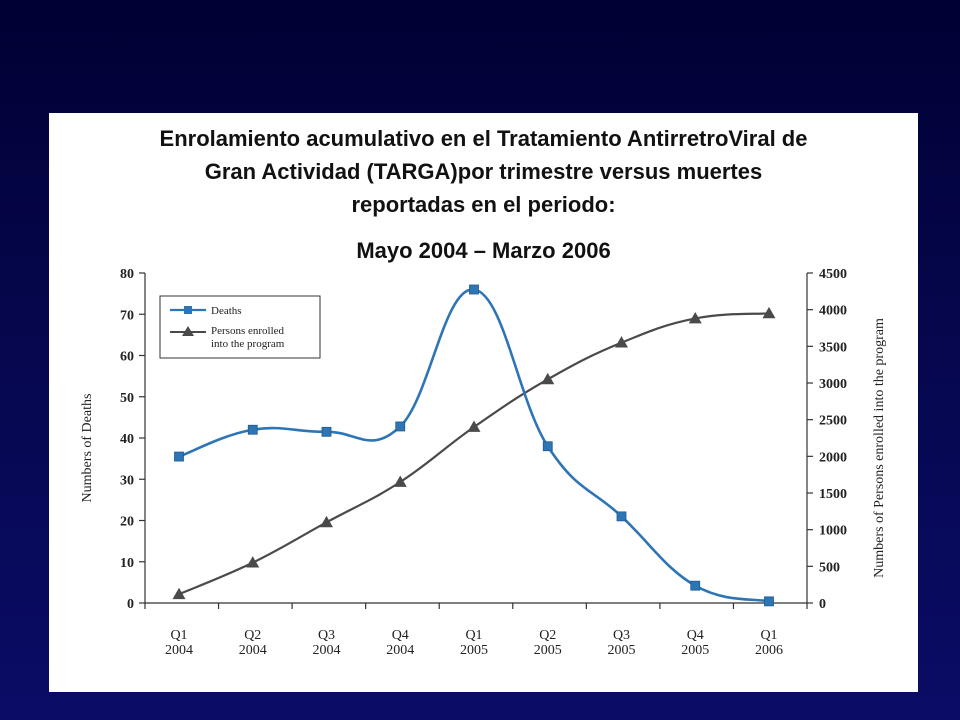  Describe the element at coordinates (127, 398) in the screenshot. I see `left-tick-label: 50` at that location.